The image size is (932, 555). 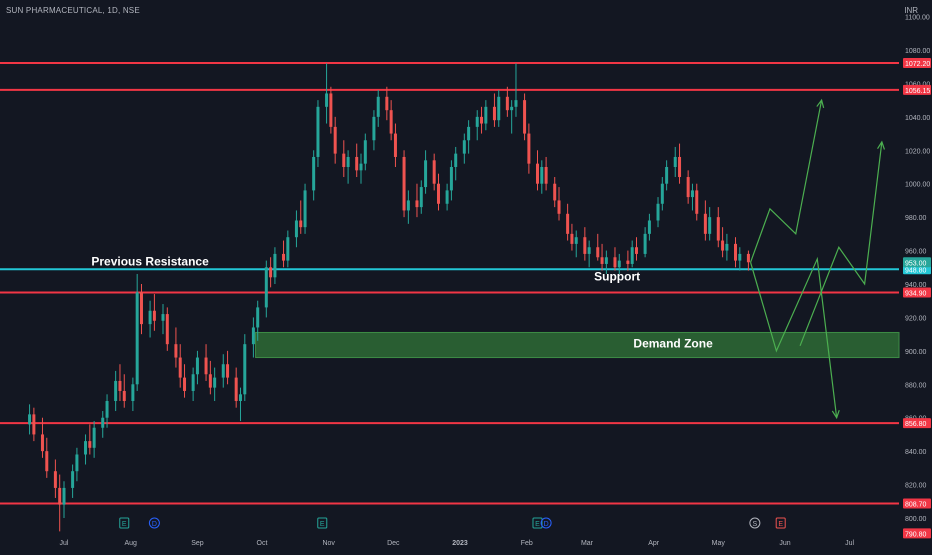 What do you see at coordinates (911, 10) in the screenshot?
I see `currency-label: INR` at bounding box center [911, 10].